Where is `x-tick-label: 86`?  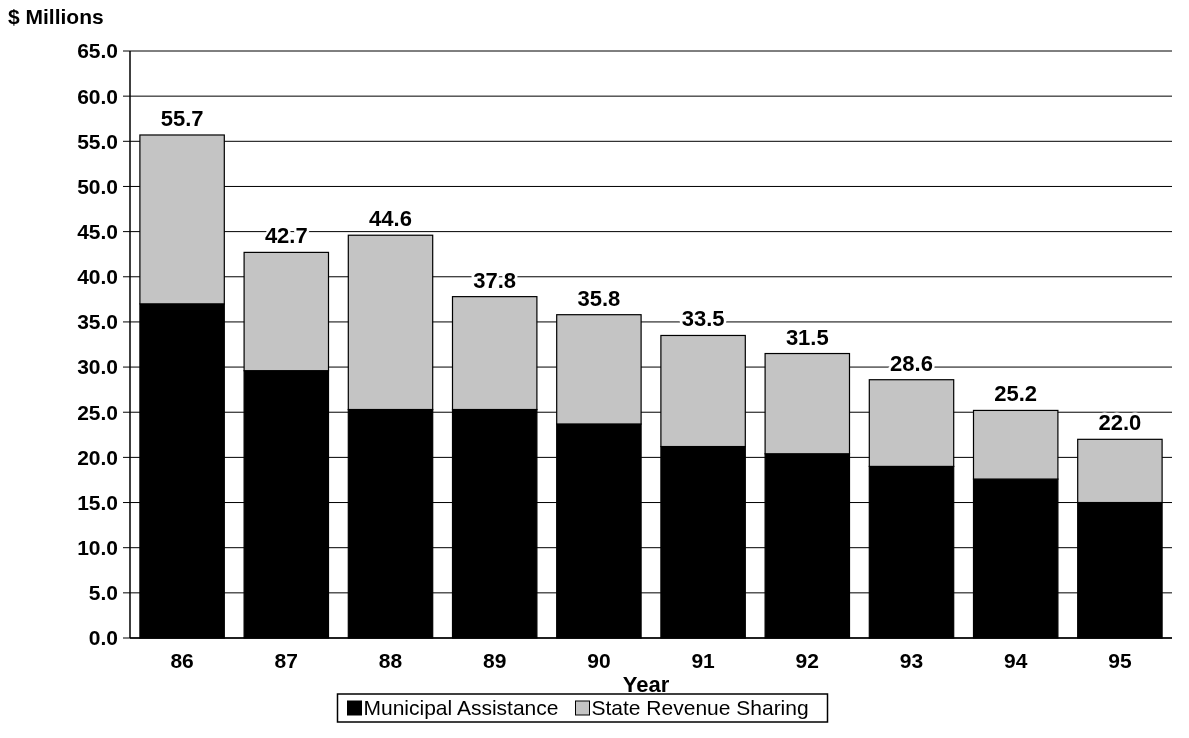
x-tick-label: 86 is located at coordinates (182, 660).